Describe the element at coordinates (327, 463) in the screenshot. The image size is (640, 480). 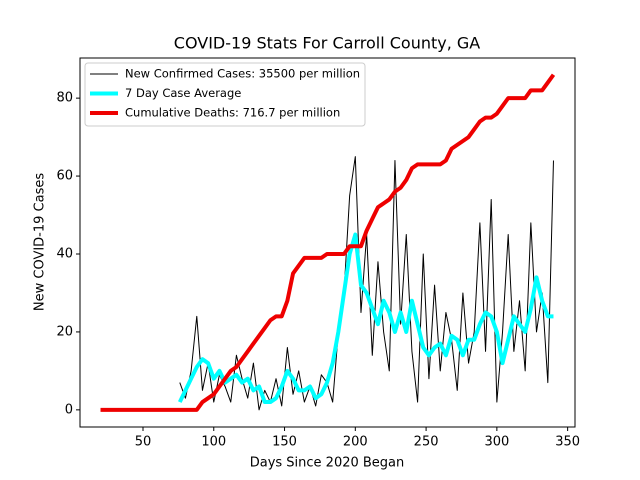
I see `x-axis-label: Days Since 2020 Began` at that location.